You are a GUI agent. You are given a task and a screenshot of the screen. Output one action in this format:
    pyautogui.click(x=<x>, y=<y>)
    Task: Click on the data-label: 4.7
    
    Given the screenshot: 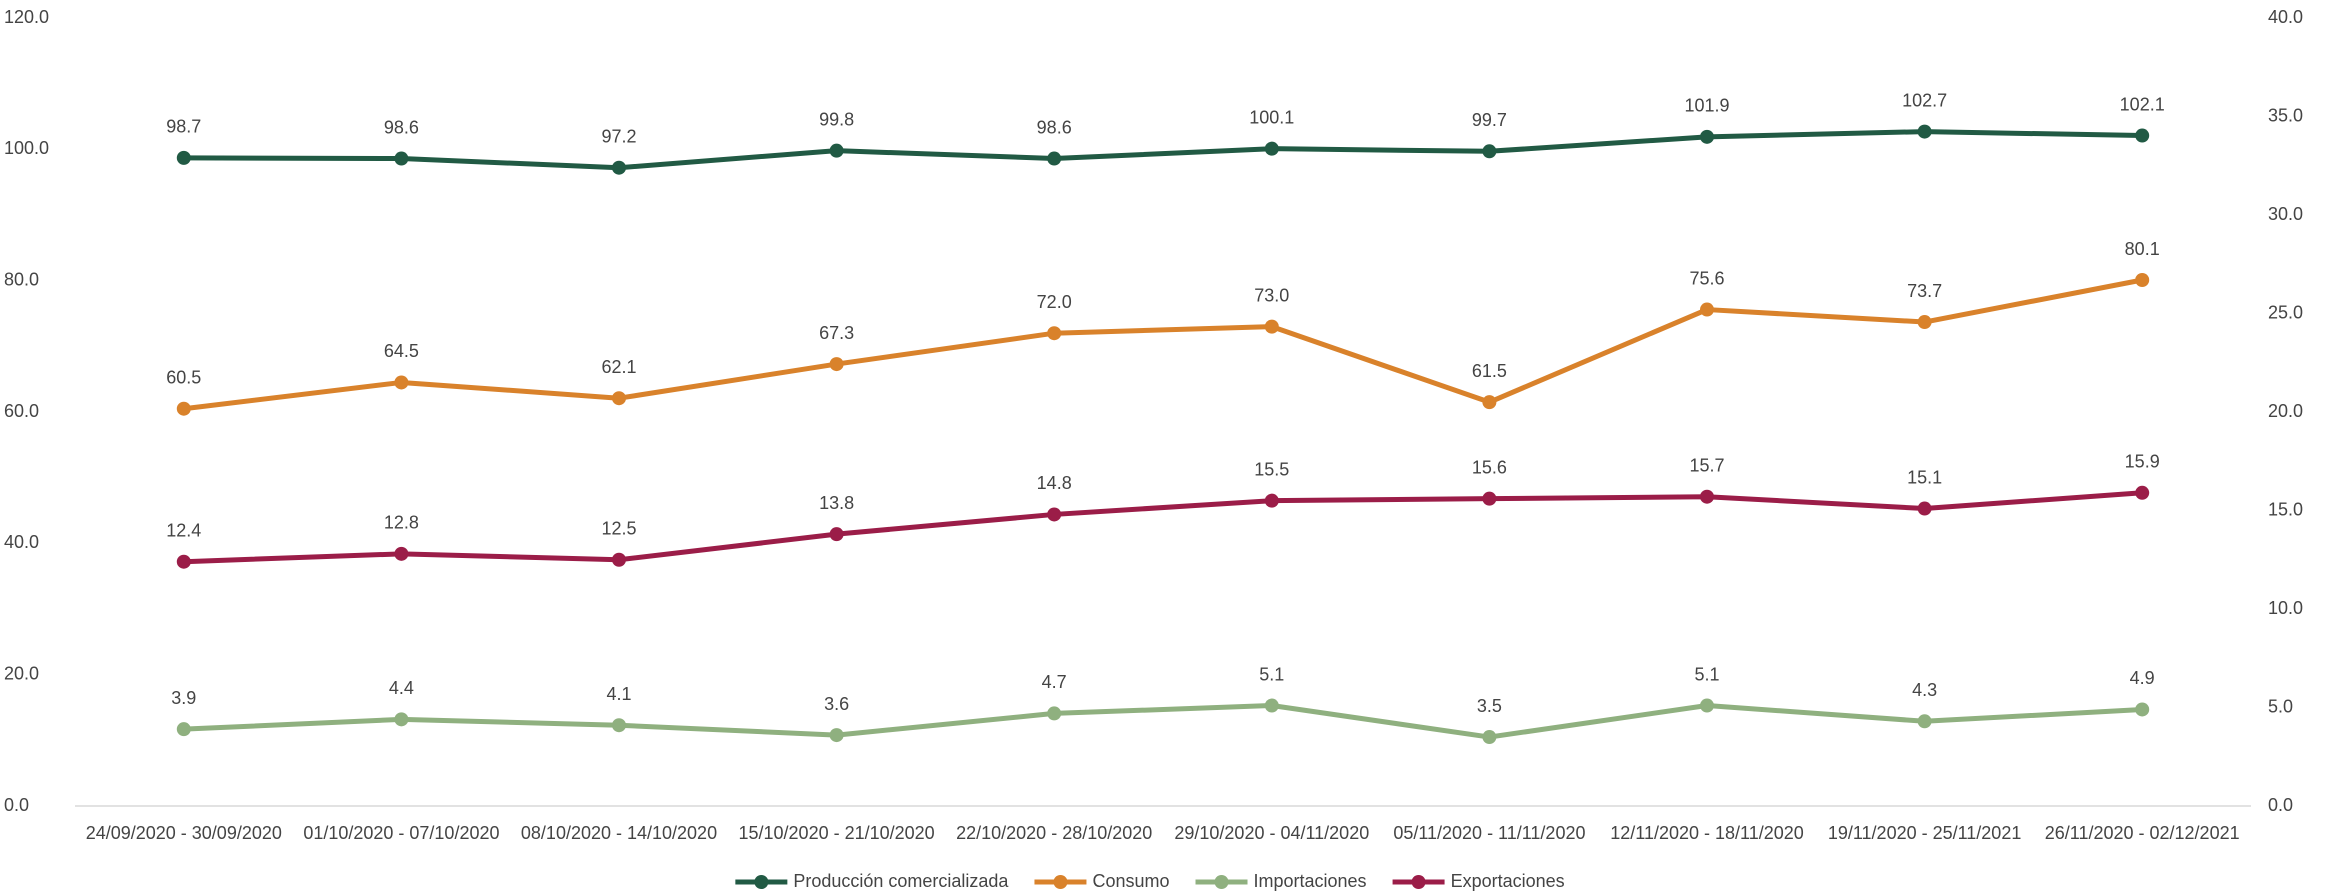 What is the action you would take?
    pyautogui.click(x=1054, y=682)
    